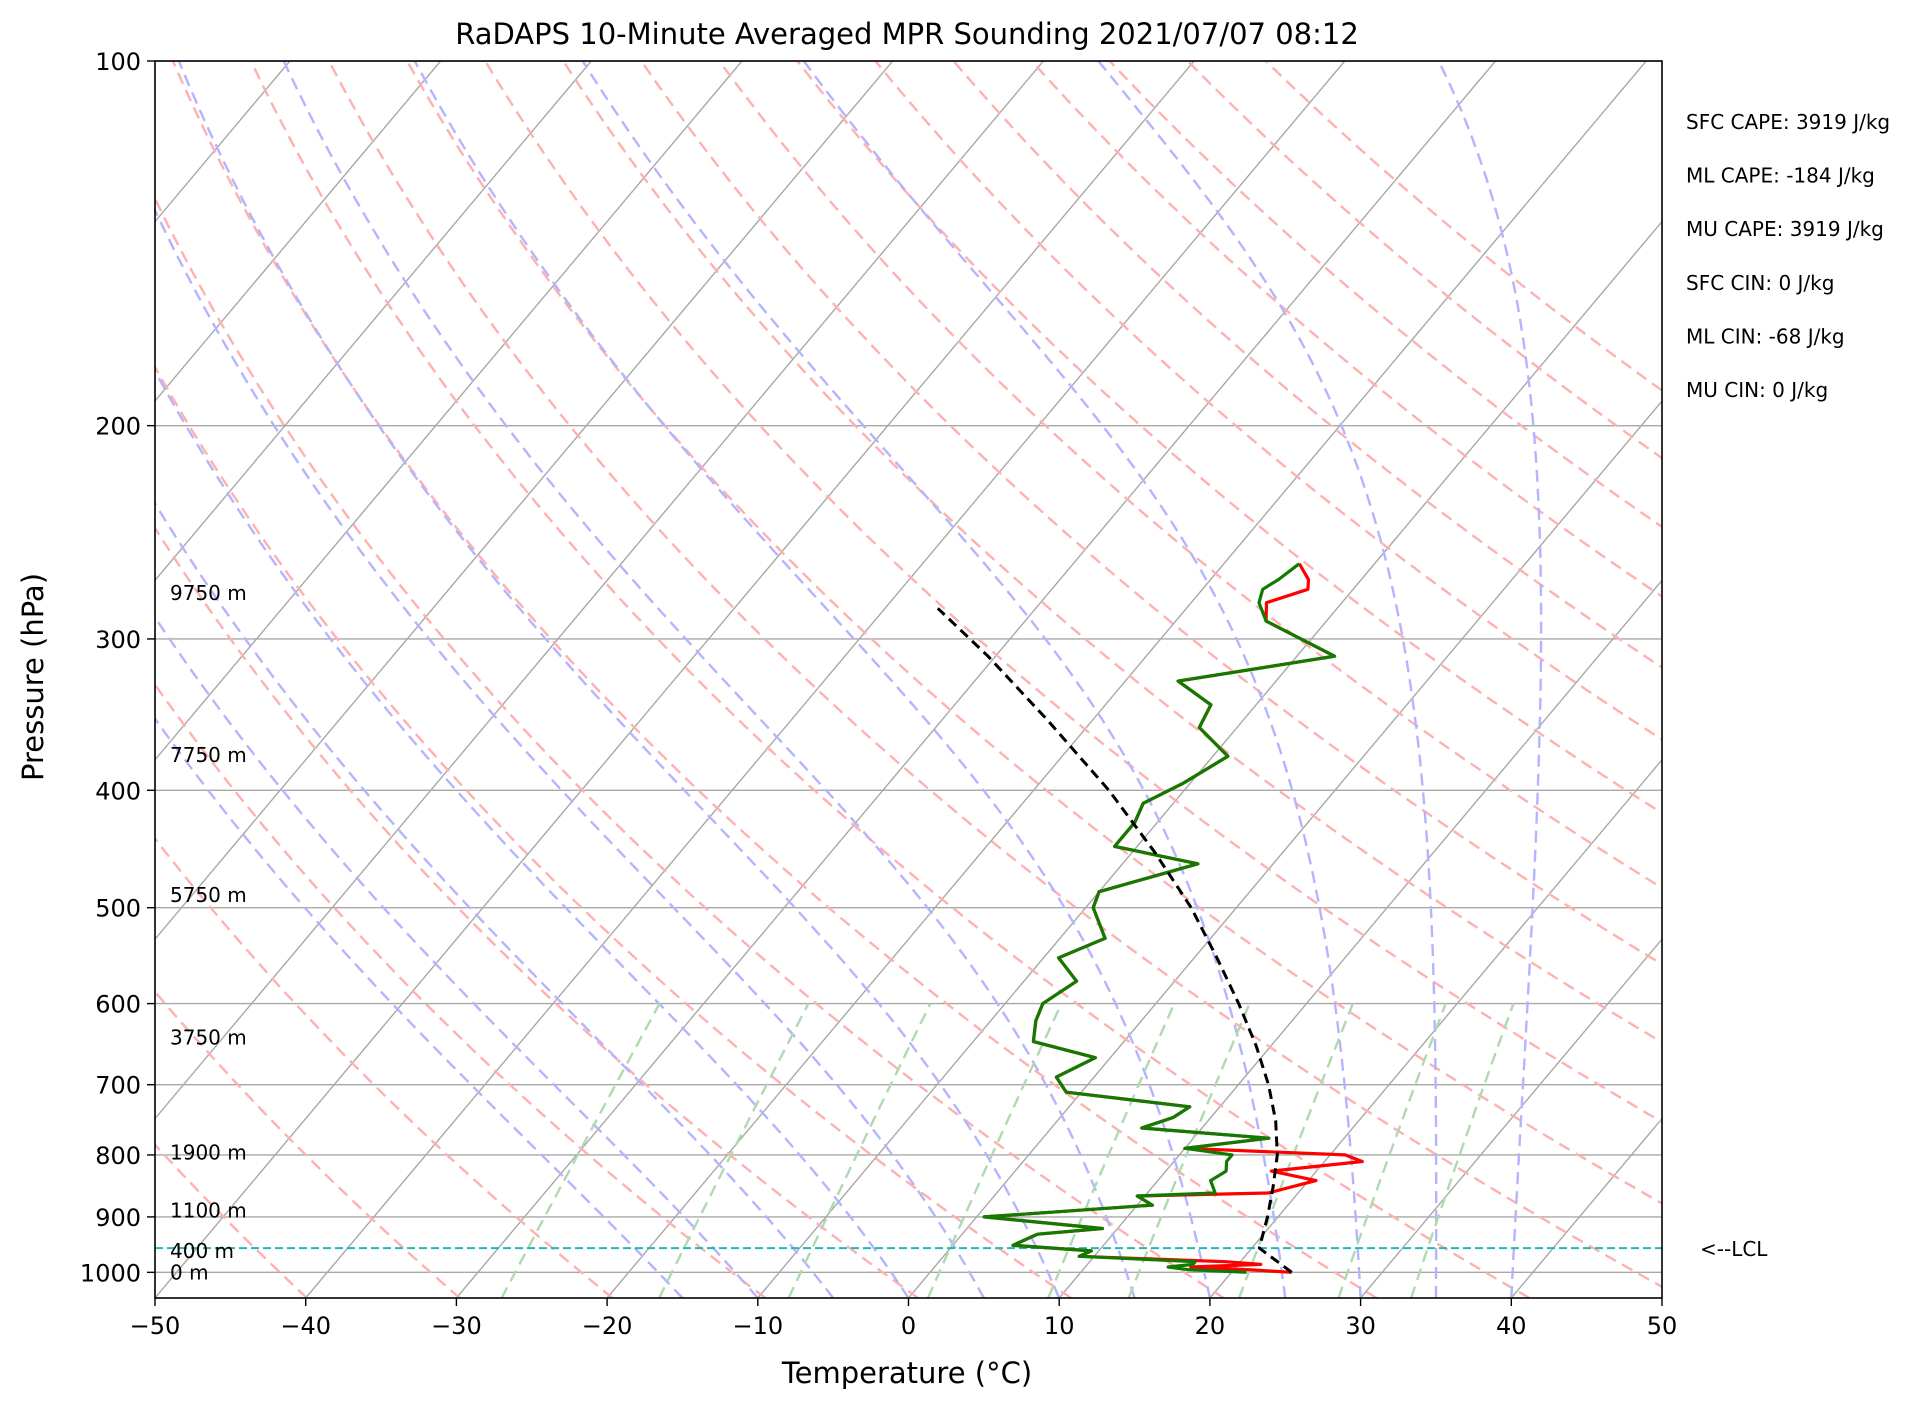 This screenshot has width=1925, height=1406. What do you see at coordinates (757, 1326) in the screenshot?
I see `x-tick-label: −10` at bounding box center [757, 1326].